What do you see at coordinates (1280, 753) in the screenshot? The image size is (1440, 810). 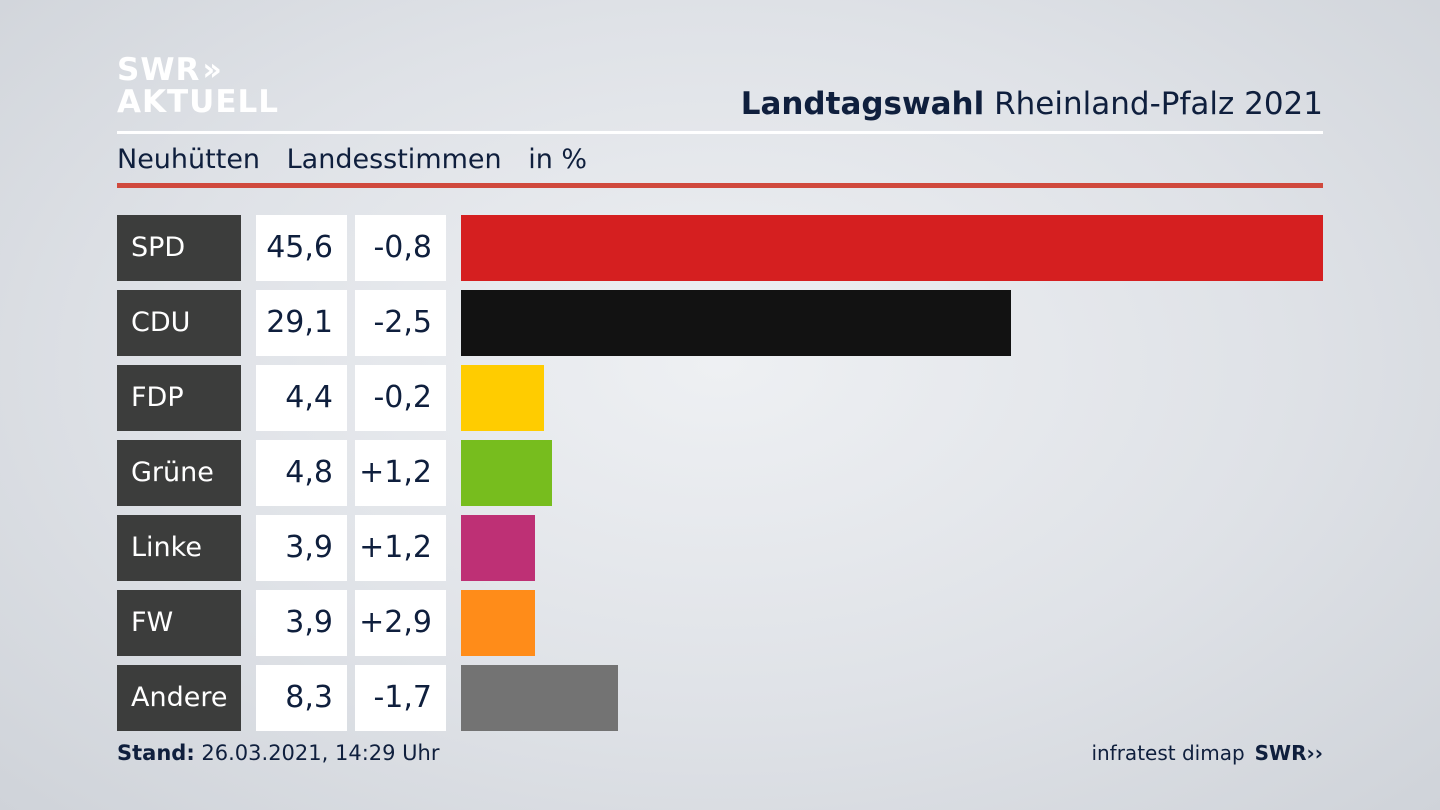 I see `swr-brand: SWR` at bounding box center [1280, 753].